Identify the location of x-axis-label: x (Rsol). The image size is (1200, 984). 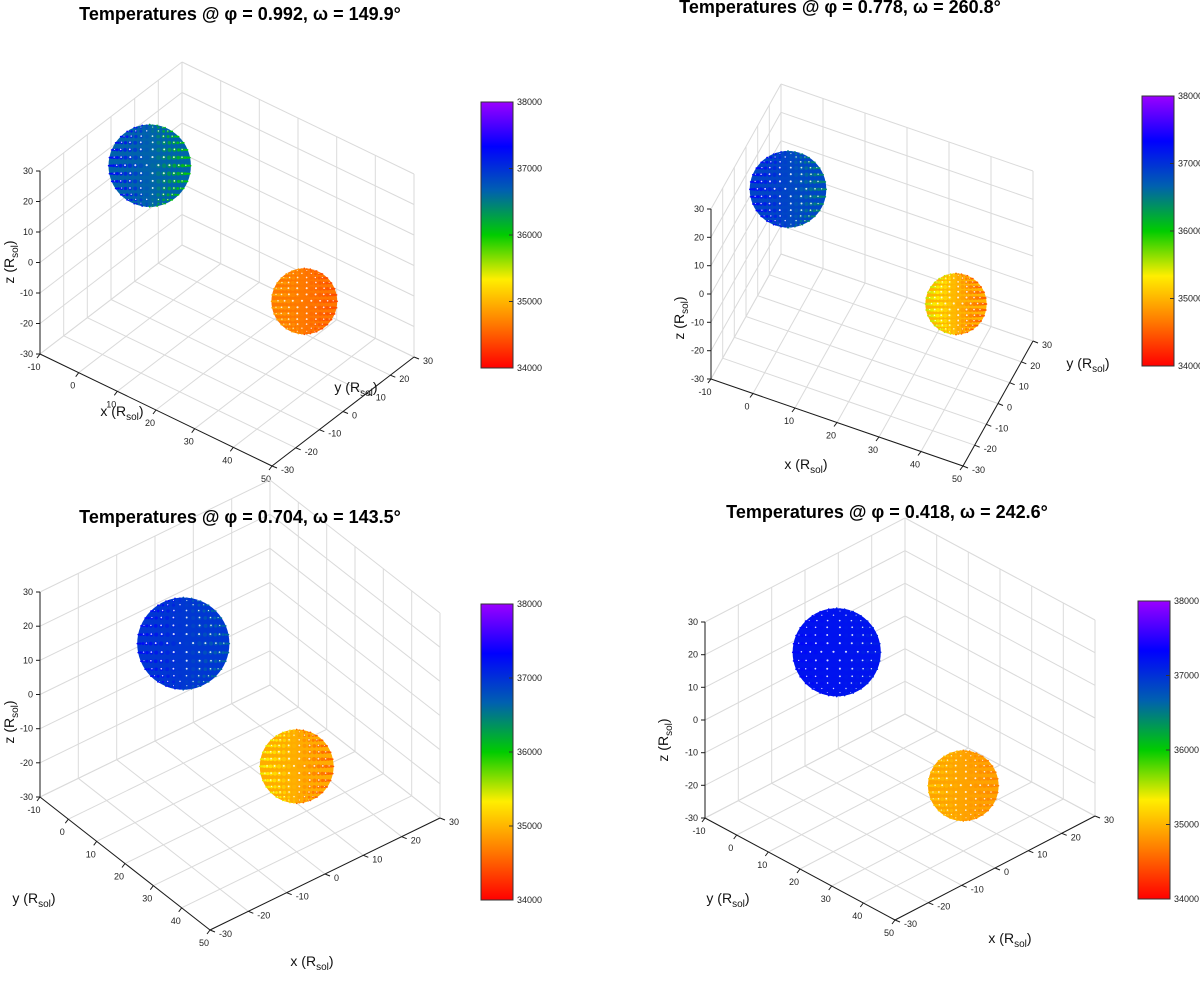
(311, 963).